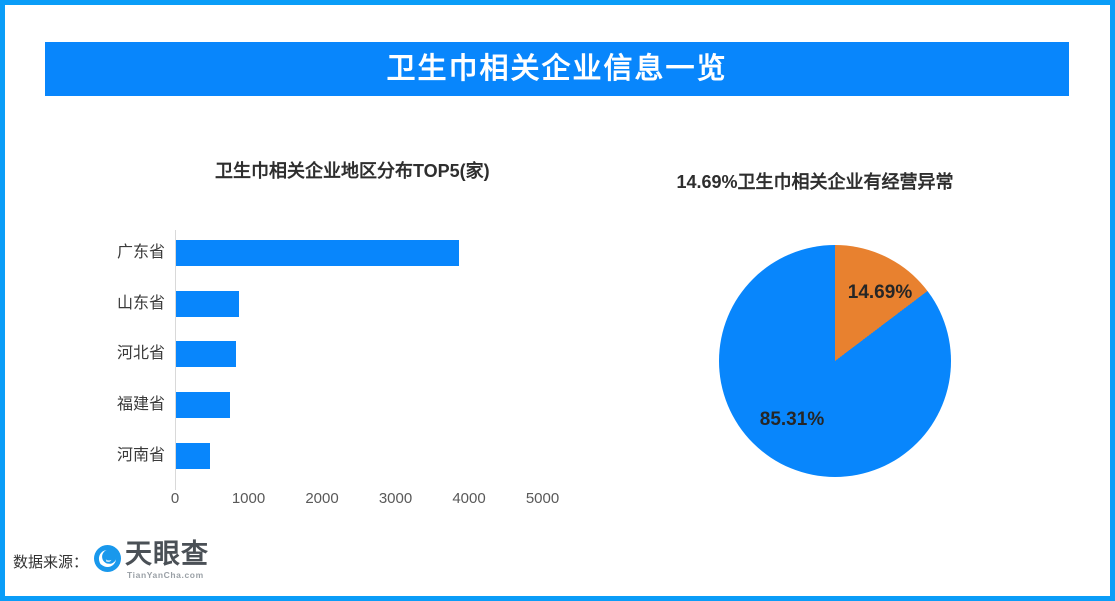 The width and height of the screenshot is (1115, 601). What do you see at coordinates (175, 498) in the screenshot?
I see `x-axis-tick-label: 0` at bounding box center [175, 498].